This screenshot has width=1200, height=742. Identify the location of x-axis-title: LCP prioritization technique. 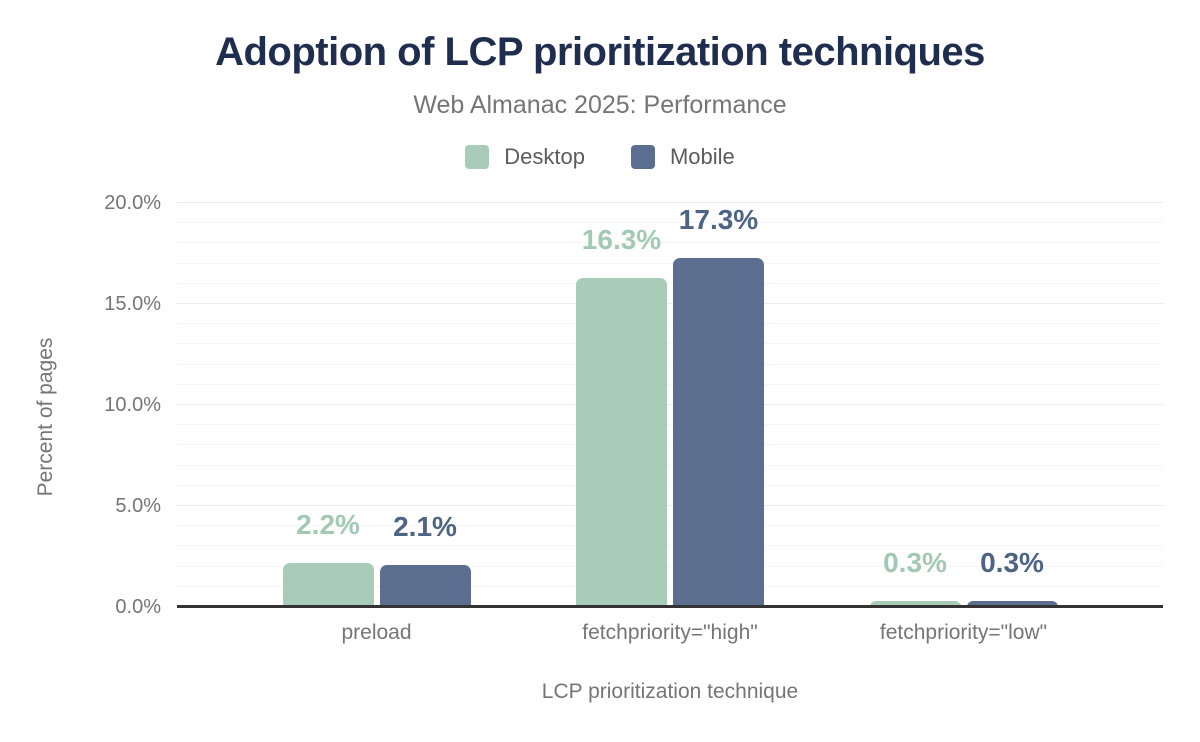
(670, 691).